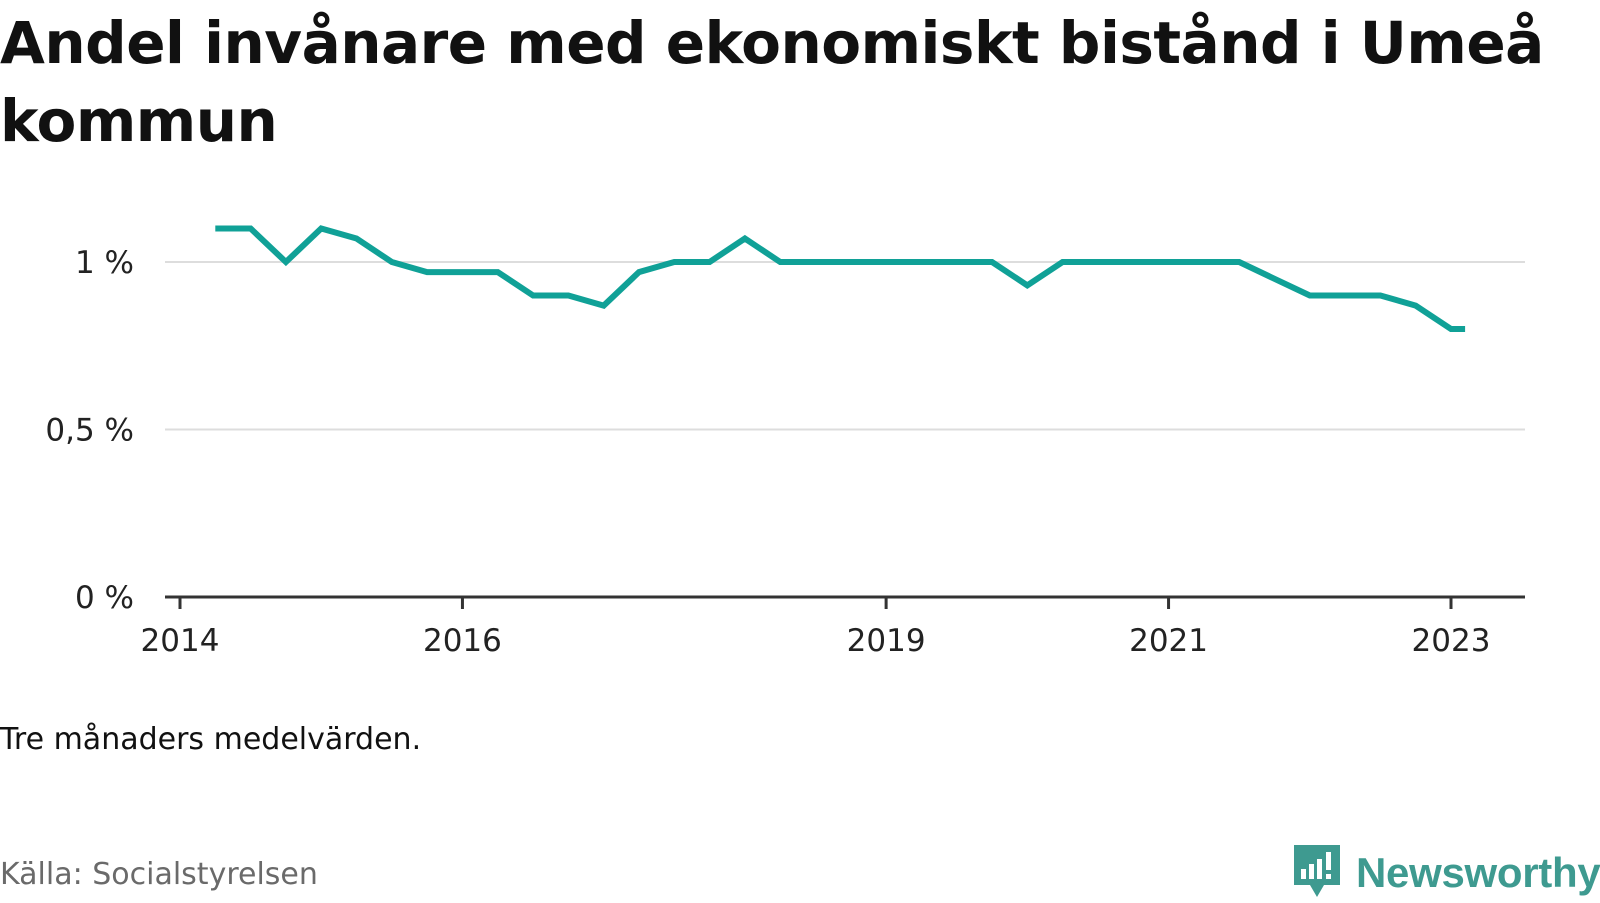 The height and width of the screenshot is (903, 1600). What do you see at coordinates (1168, 641) in the screenshot?
I see `x-tick-label: 2021` at bounding box center [1168, 641].